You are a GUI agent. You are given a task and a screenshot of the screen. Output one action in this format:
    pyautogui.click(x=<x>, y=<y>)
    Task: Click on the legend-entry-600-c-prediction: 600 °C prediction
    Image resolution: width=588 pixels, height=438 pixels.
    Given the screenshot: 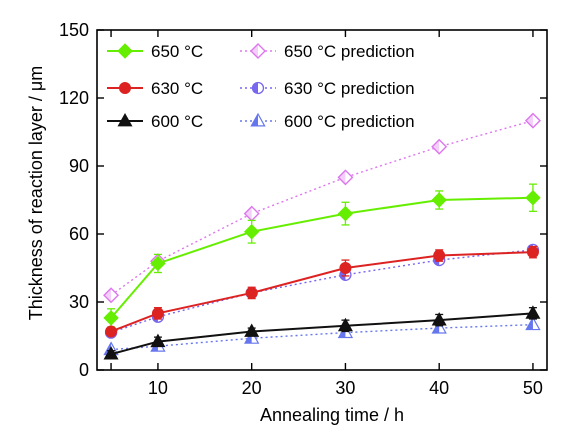 What is the action you would take?
    pyautogui.click(x=327, y=121)
    